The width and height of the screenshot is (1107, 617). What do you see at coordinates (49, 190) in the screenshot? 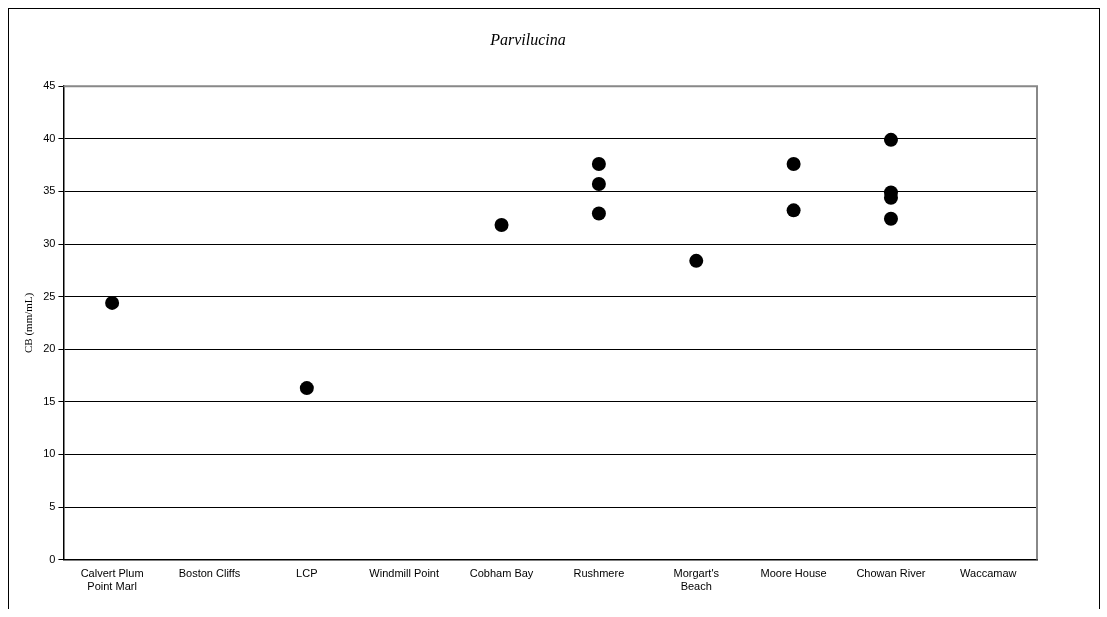
I see `y-tick-label: 35` at bounding box center [49, 190].